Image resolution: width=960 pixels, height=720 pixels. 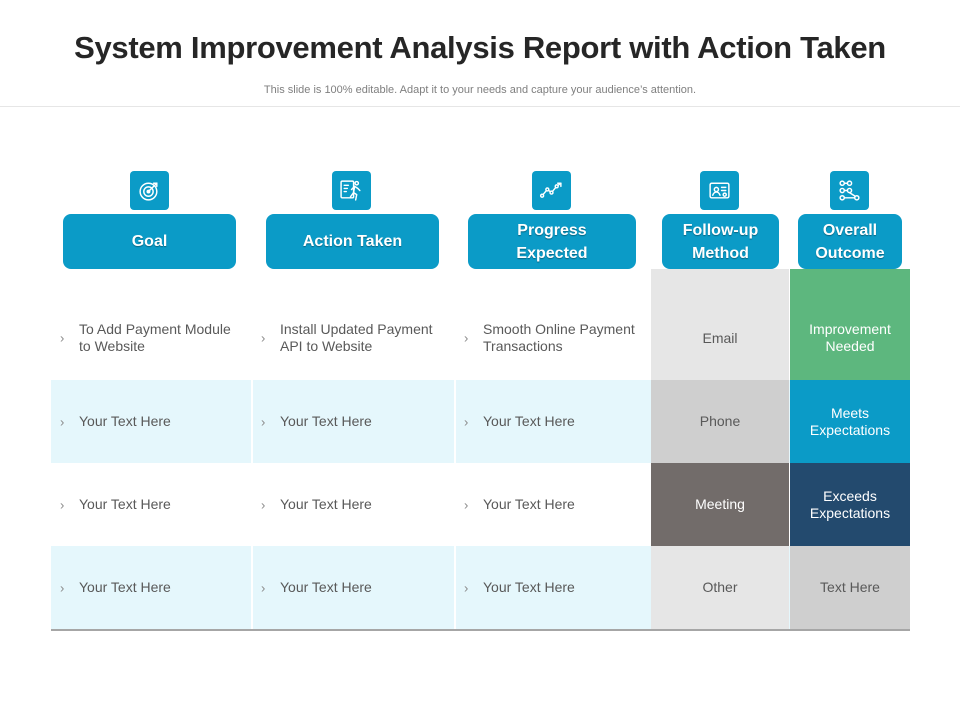 I want to click on cell-text: Other, so click(x=720, y=587).